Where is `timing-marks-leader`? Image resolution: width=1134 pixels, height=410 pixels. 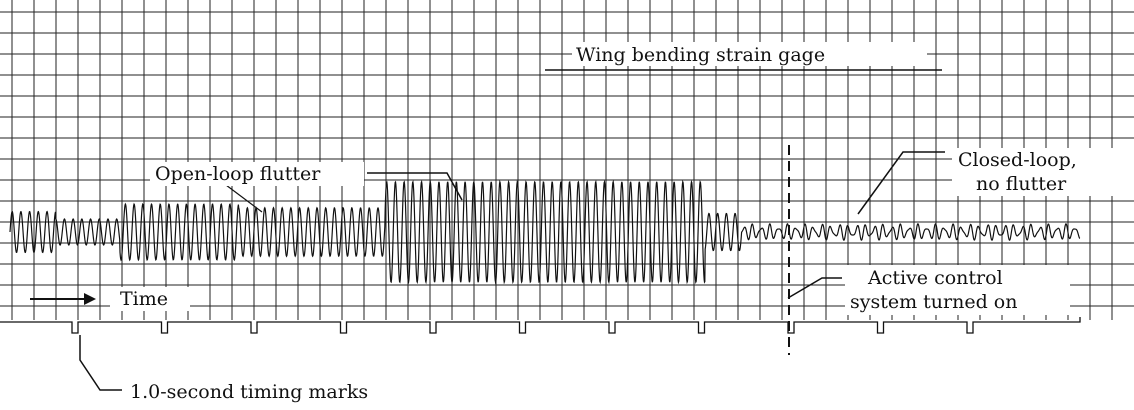
timing-marks-leader is located at coordinates (100, 363).